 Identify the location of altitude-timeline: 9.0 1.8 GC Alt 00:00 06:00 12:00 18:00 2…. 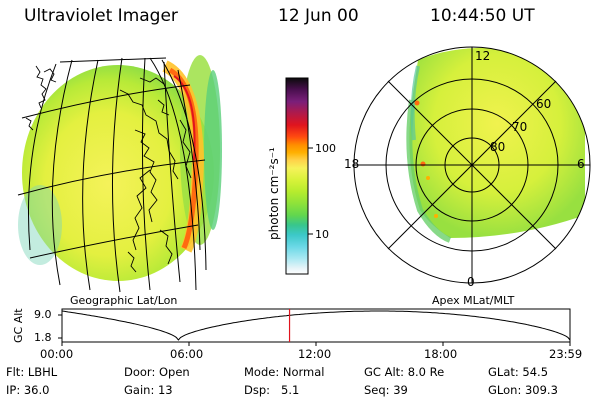
(297, 334).